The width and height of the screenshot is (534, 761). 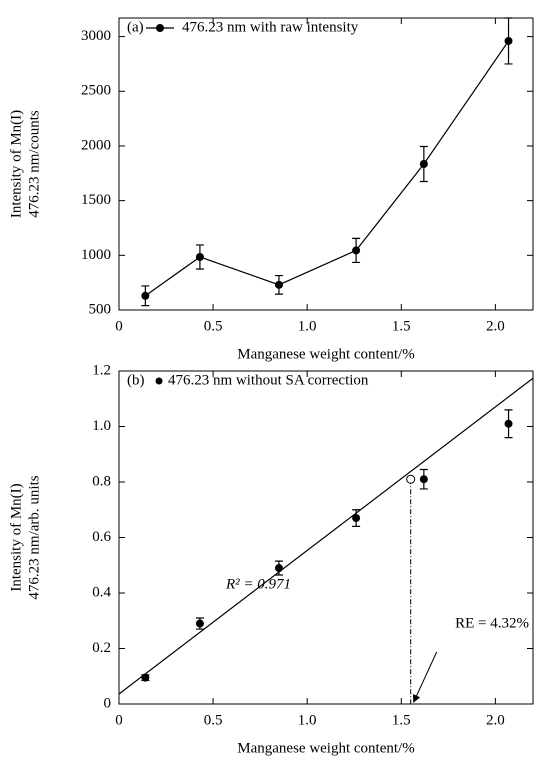 I want to click on legend-label: 476.23 nm with raw intensity, so click(x=270, y=27).